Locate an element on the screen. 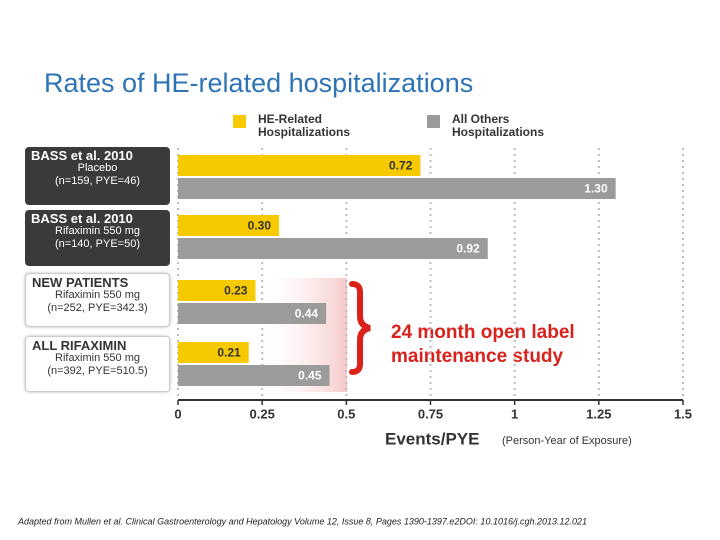 The height and width of the screenshot is (540, 720). x-tick-label: 1.5 is located at coordinates (683, 413).